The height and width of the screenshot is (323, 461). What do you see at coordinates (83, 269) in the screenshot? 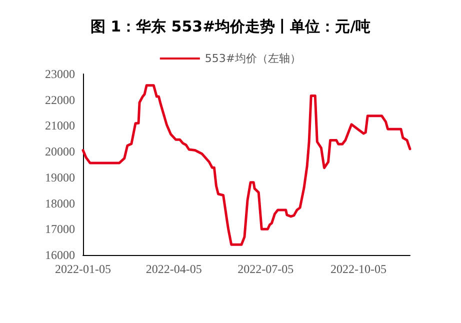
I see `x-tick-label: 2022-01-05` at bounding box center [83, 269].